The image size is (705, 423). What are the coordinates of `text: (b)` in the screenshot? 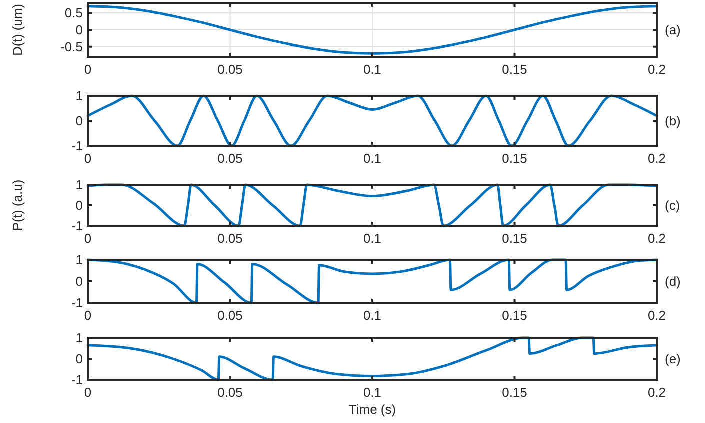 It's located at (673, 121).